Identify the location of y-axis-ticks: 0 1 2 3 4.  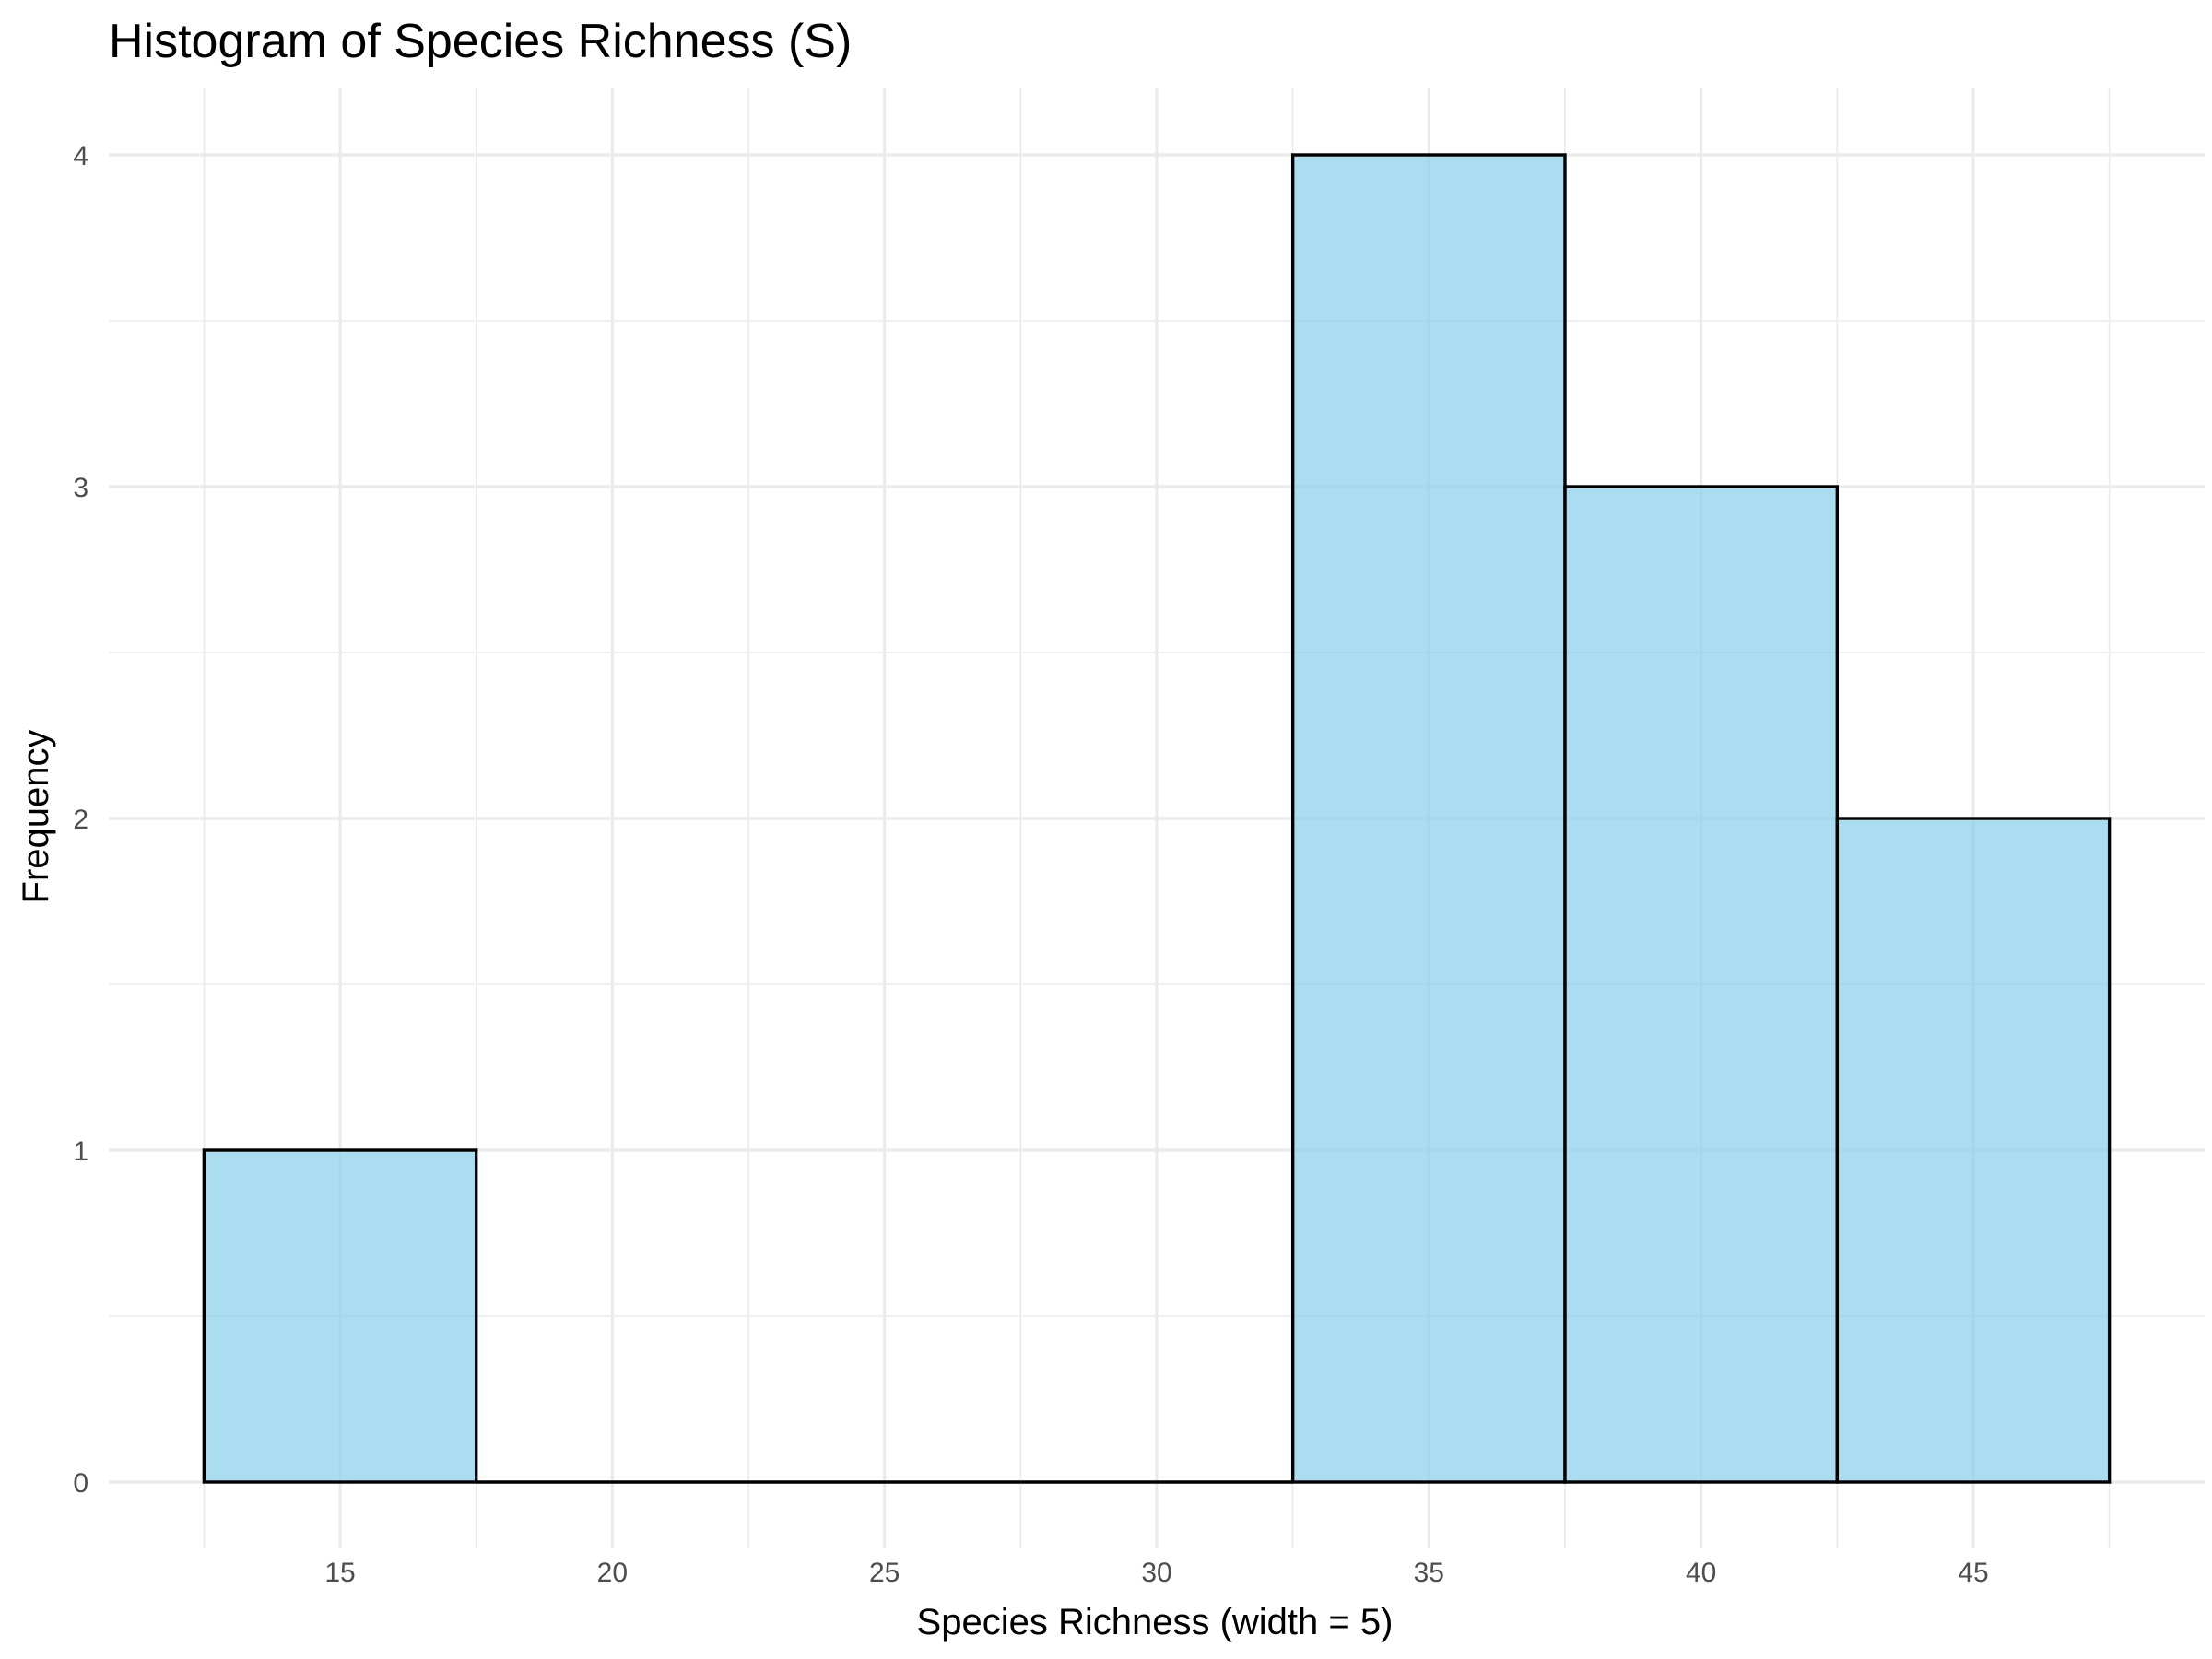
(80, 820).